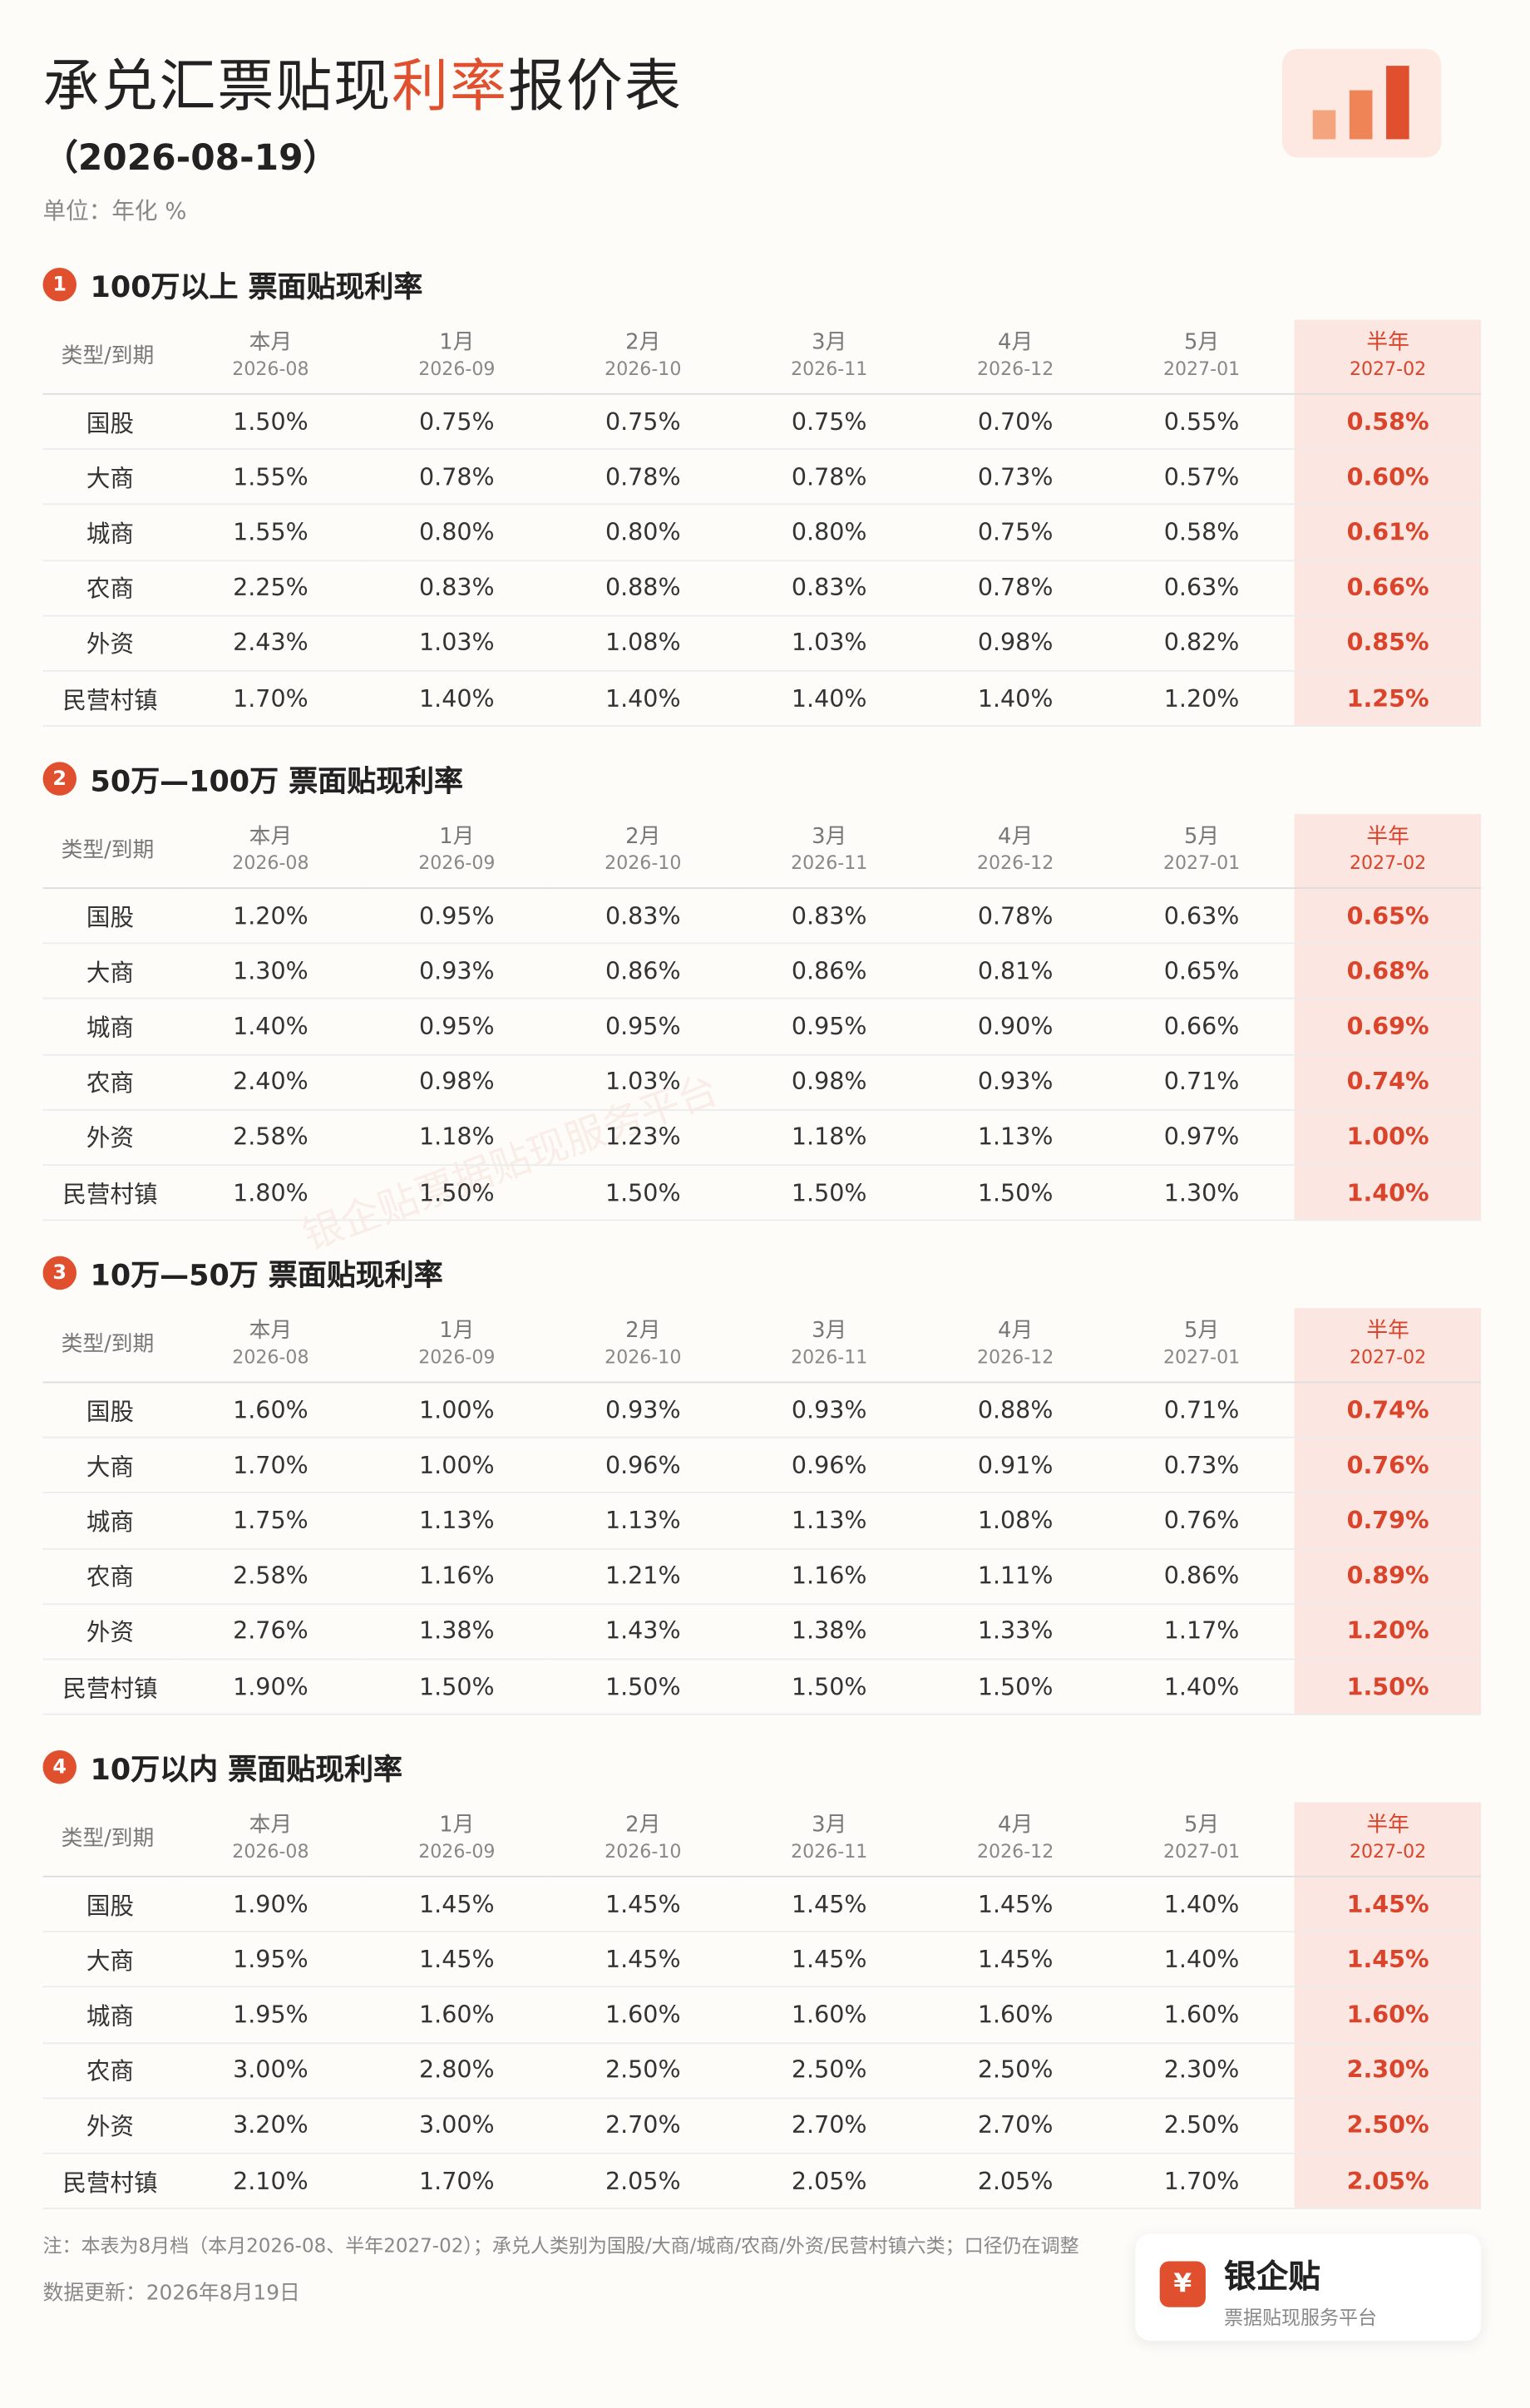 This screenshot has height=2408, width=1530. What do you see at coordinates (829, 1027) in the screenshot?
I see `rate-cell: 0.95%` at bounding box center [829, 1027].